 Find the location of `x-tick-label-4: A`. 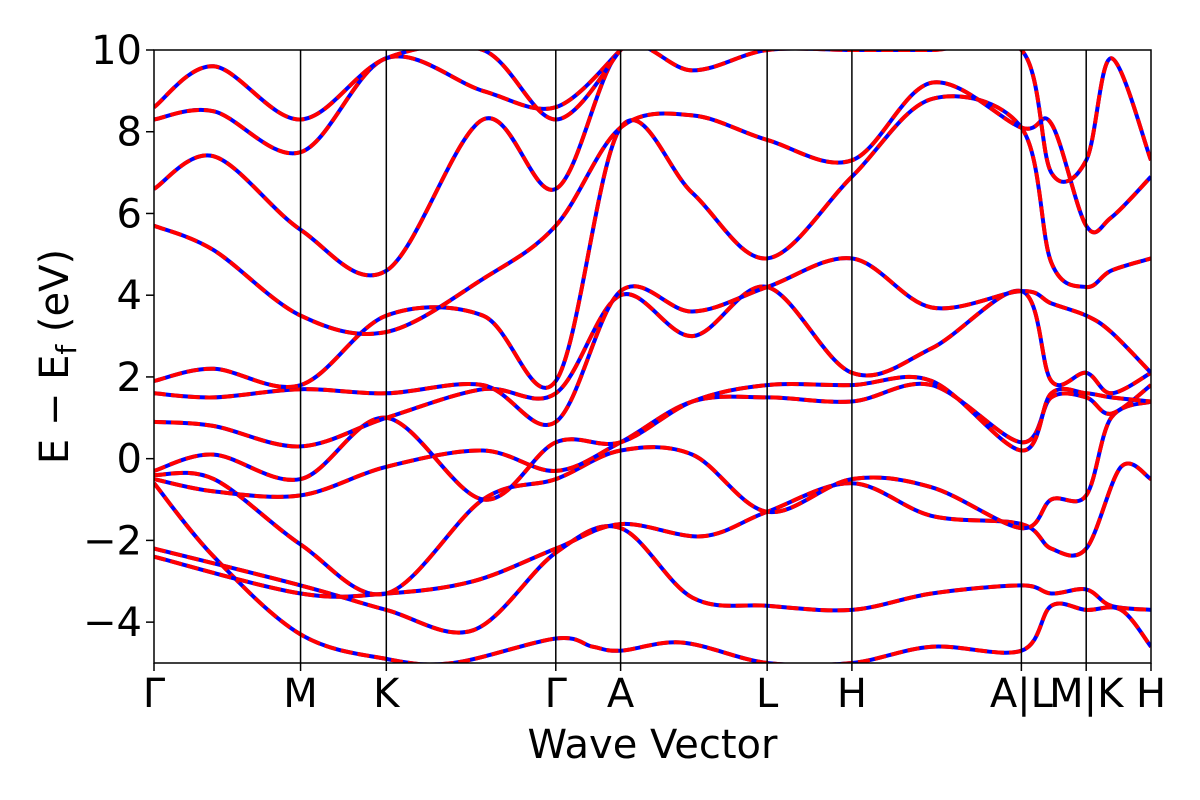

x-tick-label-4: A is located at coordinates (621, 694).